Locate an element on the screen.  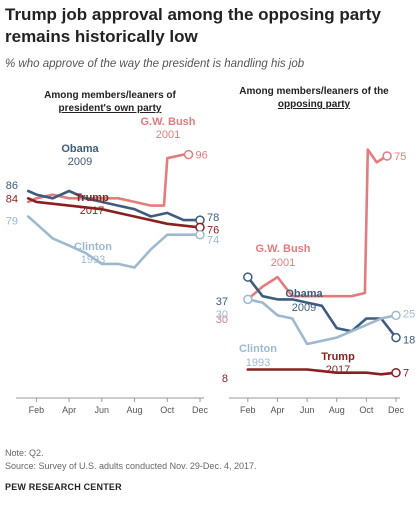
note-text: Note: Q2. is located at coordinates (24, 453).